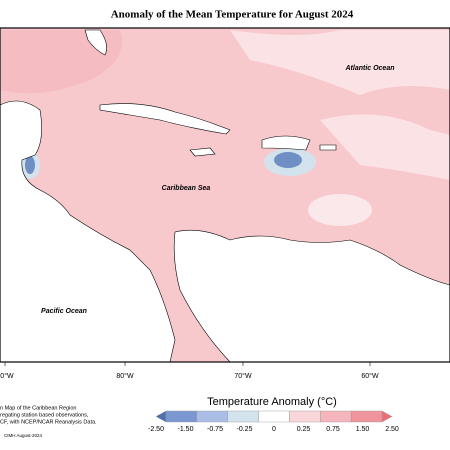 This screenshot has width=450, height=450. What do you see at coordinates (156, 429) in the screenshot?
I see `legend-tick-label: -2.50` at bounding box center [156, 429].